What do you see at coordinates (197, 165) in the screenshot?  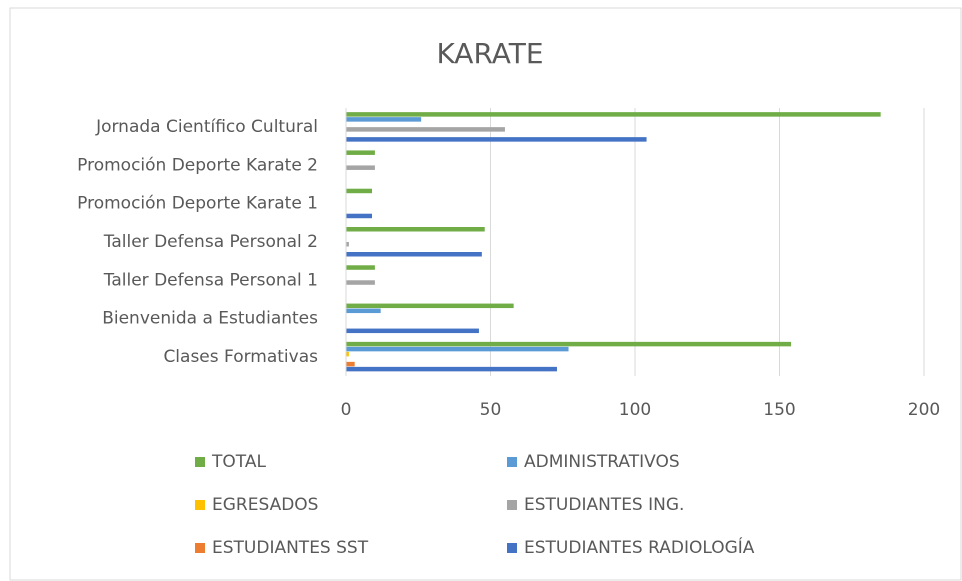 I see `y-tick-label: Promoción Deporte Karate 2` at bounding box center [197, 165].